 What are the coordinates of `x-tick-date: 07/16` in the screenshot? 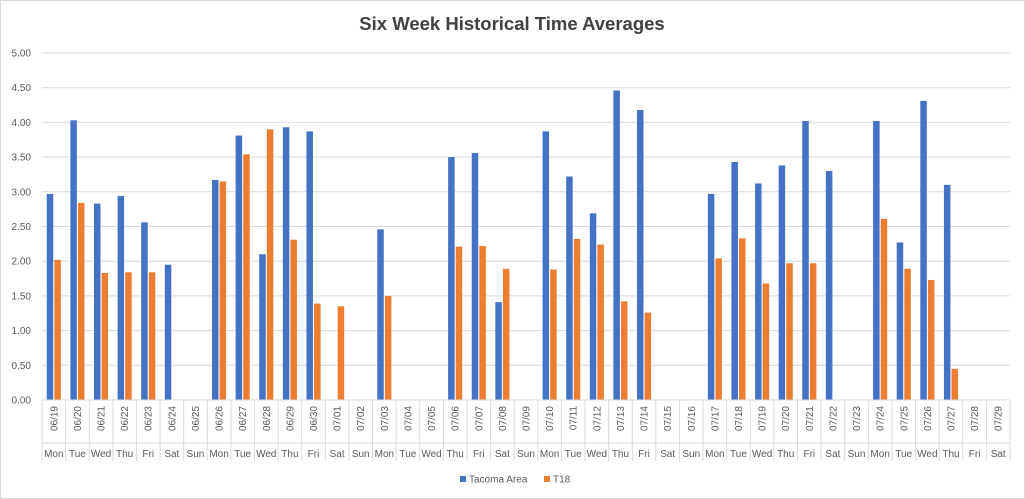 It's located at (692, 418).